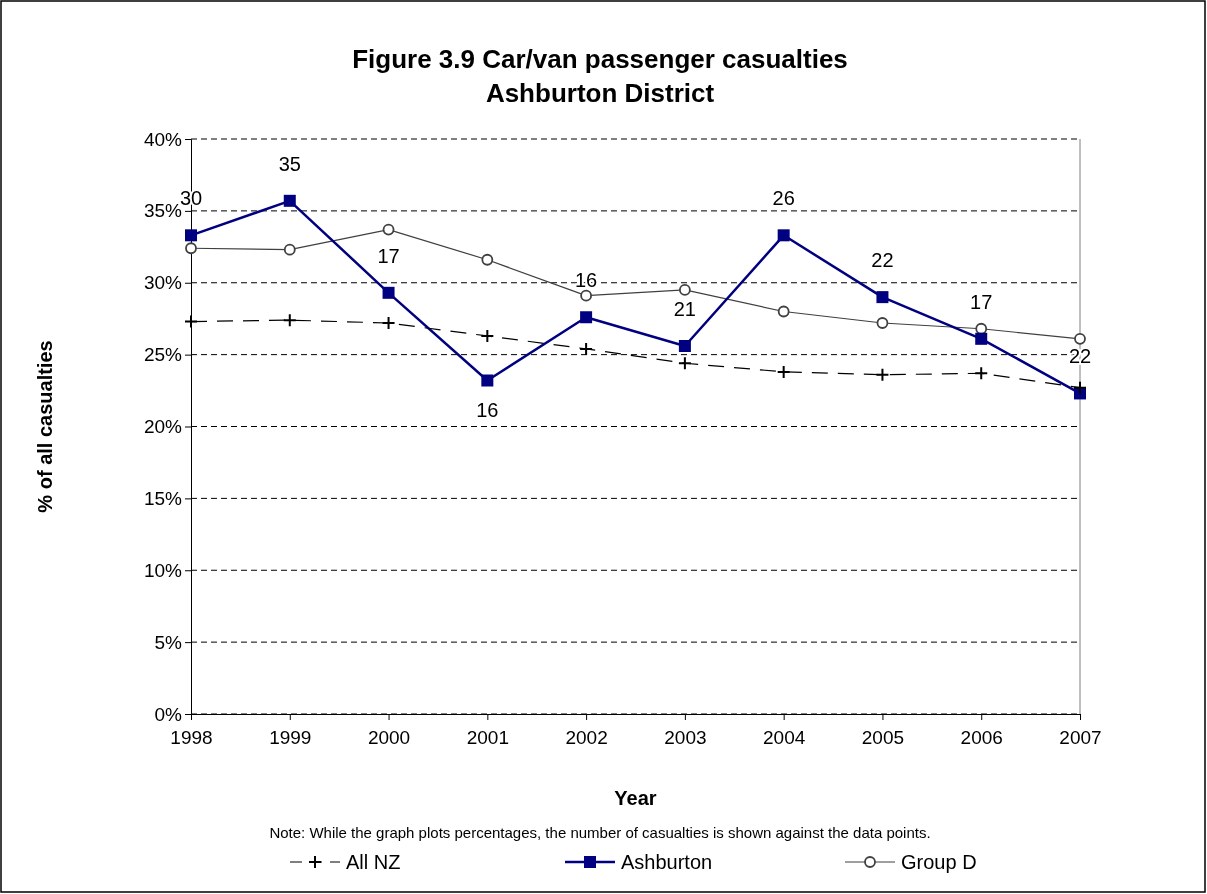 The width and height of the screenshot is (1207, 894). What do you see at coordinates (163, 427) in the screenshot?
I see `y-tick-label: 20%` at bounding box center [163, 427].